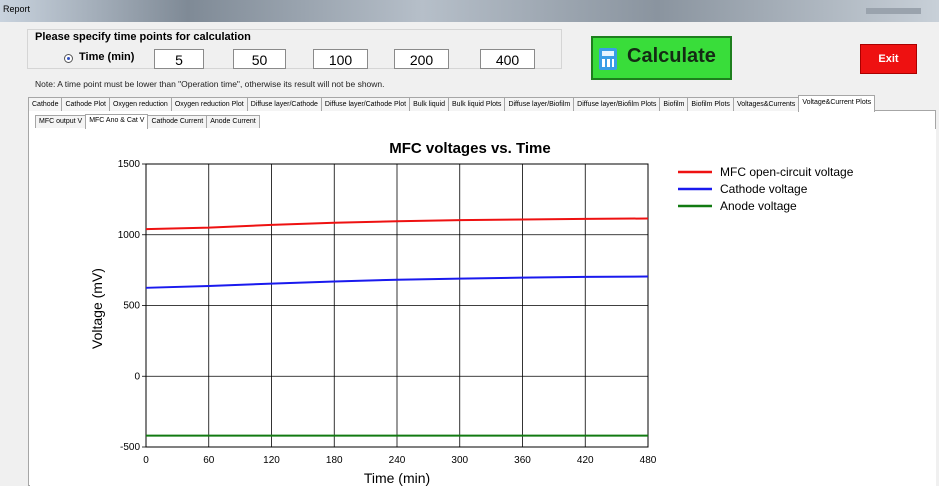  I want to click on subtab-mfc-output-v: MFC output V, so click(61, 121).